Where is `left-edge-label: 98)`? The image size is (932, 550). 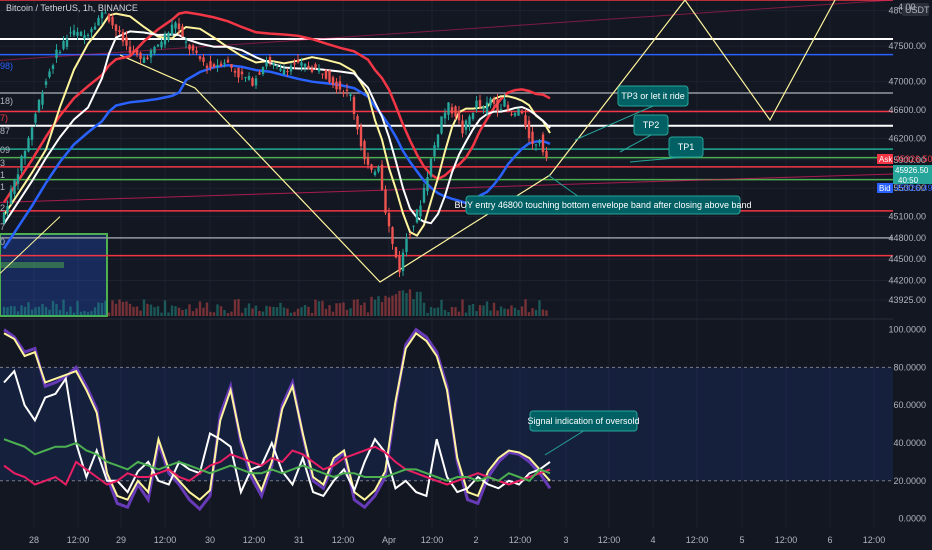
left-edge-label: 98) is located at coordinates (6, 66).